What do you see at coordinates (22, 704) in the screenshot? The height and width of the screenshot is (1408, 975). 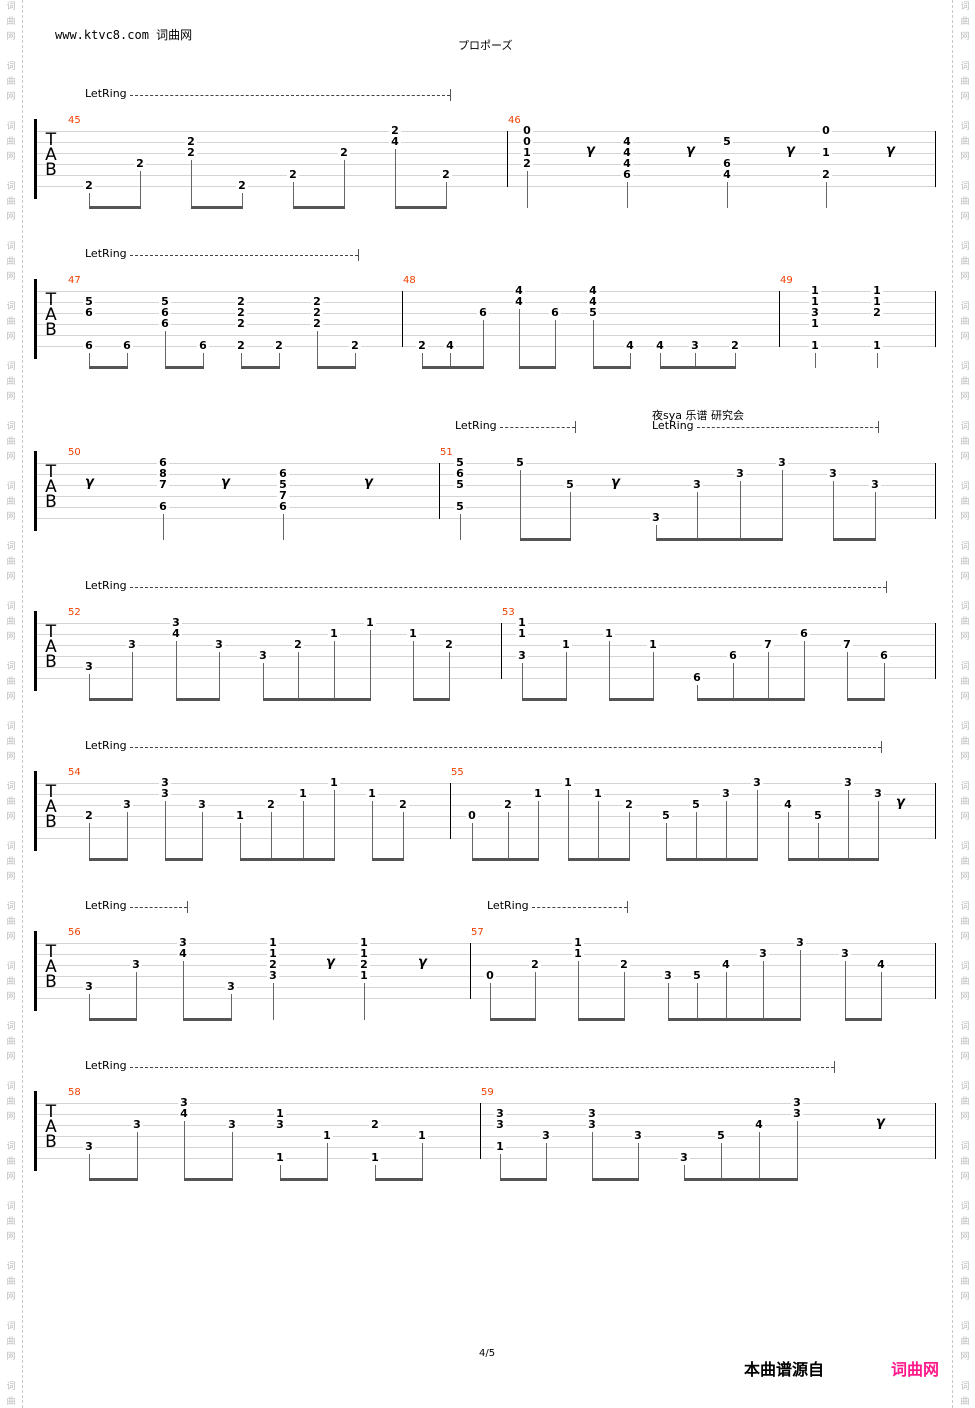 I see `left-margin-divider` at bounding box center [22, 704].